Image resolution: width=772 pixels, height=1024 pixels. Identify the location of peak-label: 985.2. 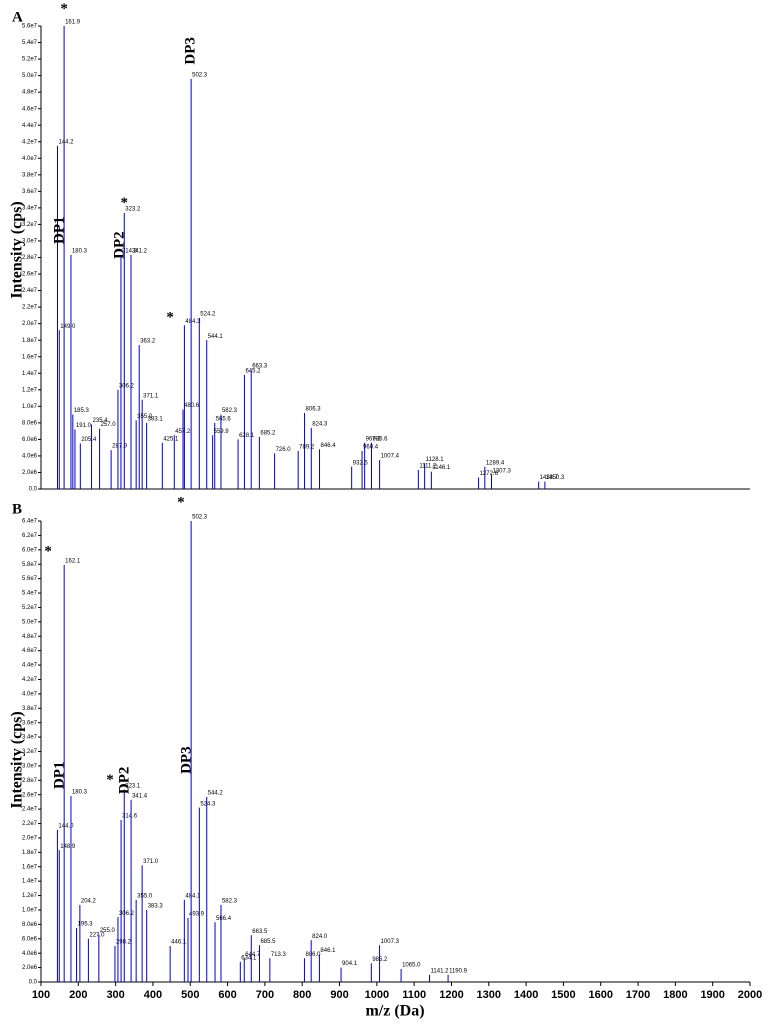
(380, 960).